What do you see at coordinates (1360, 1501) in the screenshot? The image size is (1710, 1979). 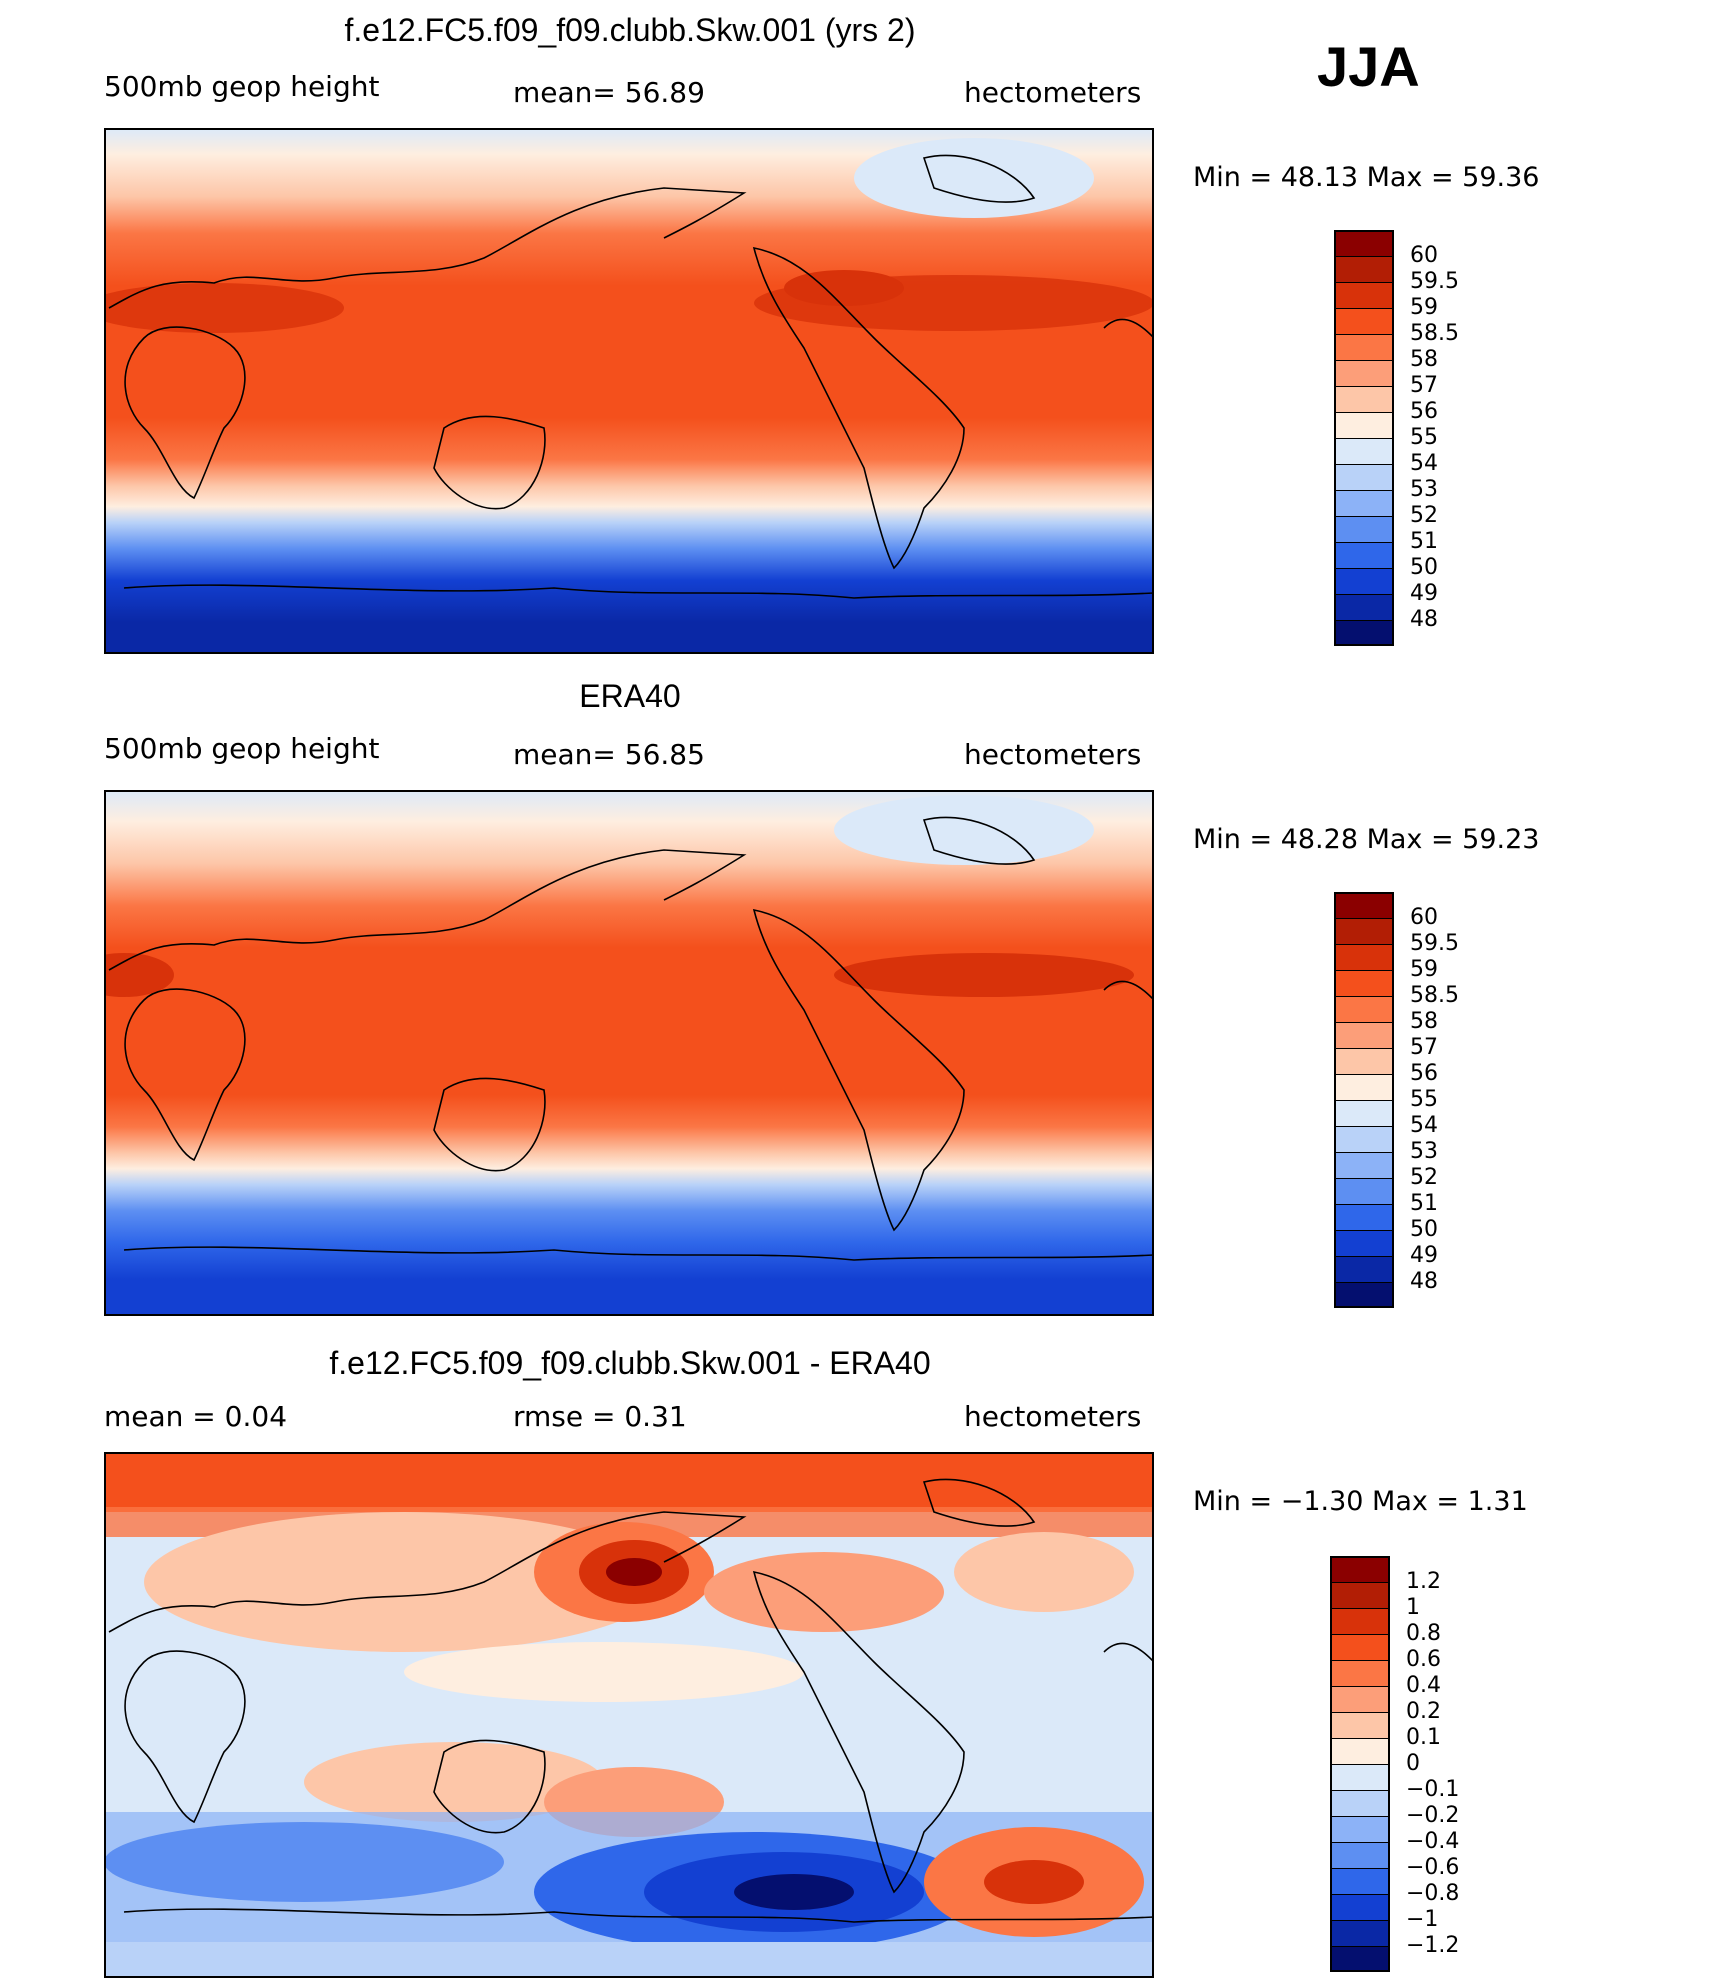 I see `panel-minmax: Min = −1.30 Max = 1.31` at bounding box center [1360, 1501].